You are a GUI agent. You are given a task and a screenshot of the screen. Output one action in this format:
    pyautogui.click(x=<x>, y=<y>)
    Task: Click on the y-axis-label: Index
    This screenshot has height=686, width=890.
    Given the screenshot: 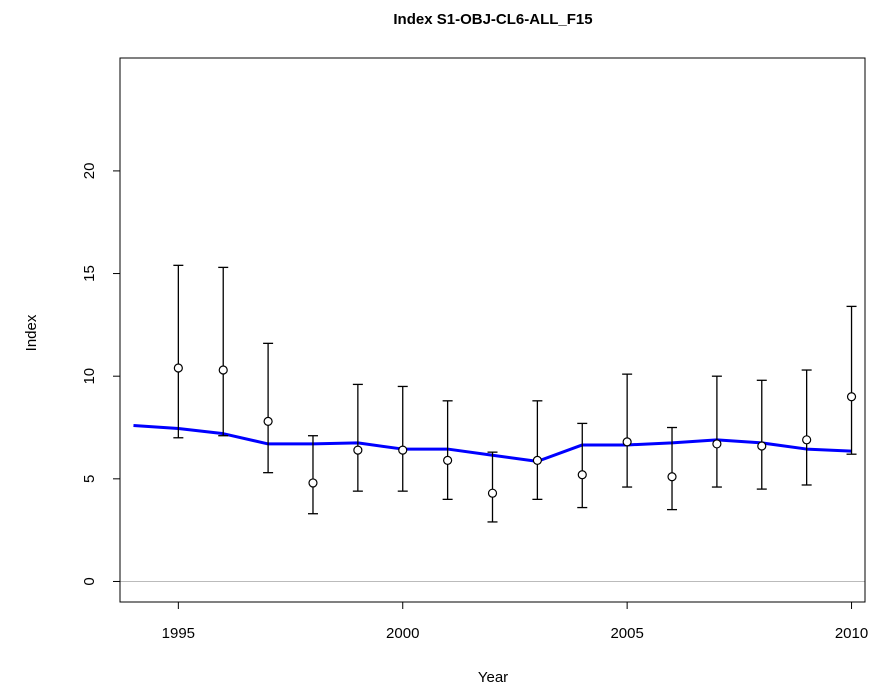 What is the action you would take?
    pyautogui.click(x=31, y=332)
    